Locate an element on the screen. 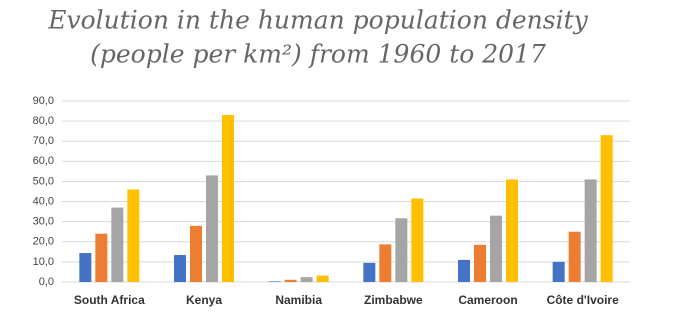 This screenshot has height=329, width=675. y-tick-label: 90,0 is located at coordinates (43, 101).